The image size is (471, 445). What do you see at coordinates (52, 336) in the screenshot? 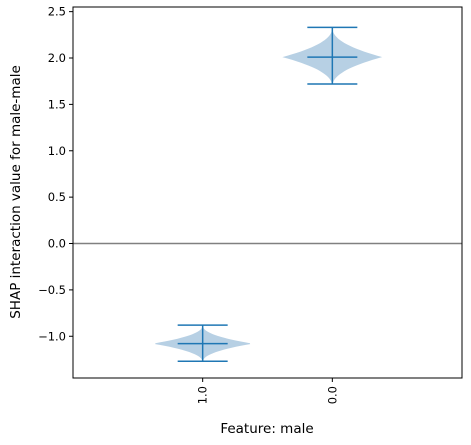
I see `y-tick-label: −1.0` at bounding box center [52, 336].